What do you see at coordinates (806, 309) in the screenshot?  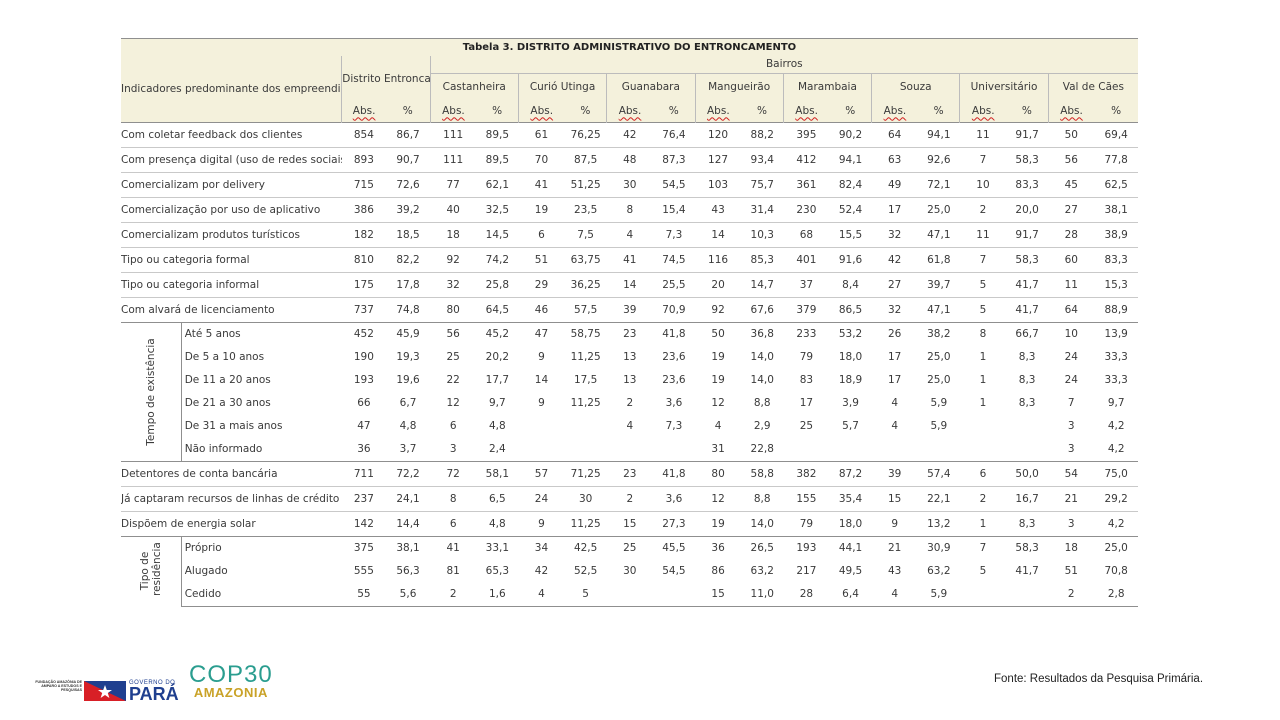 I see `table-cell: 379` at bounding box center [806, 309].